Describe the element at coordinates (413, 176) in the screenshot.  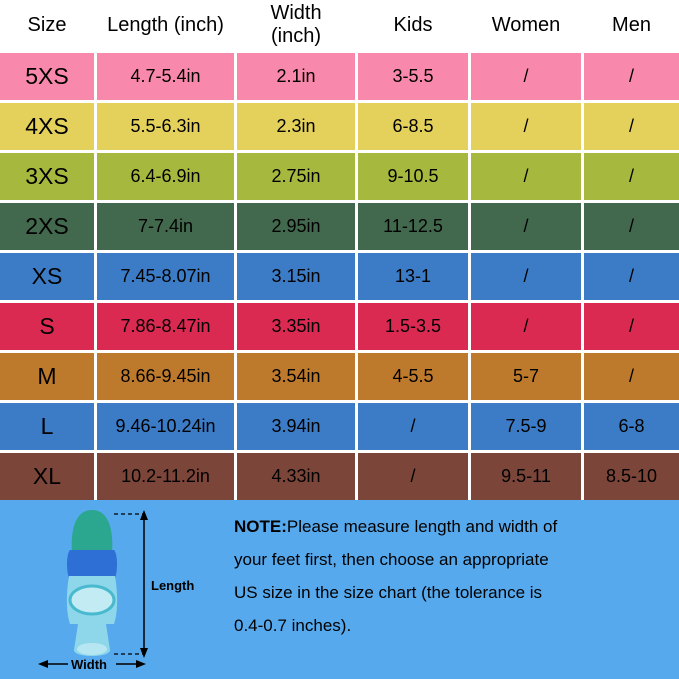
I see `table-cell: 9-10.5` at that location.